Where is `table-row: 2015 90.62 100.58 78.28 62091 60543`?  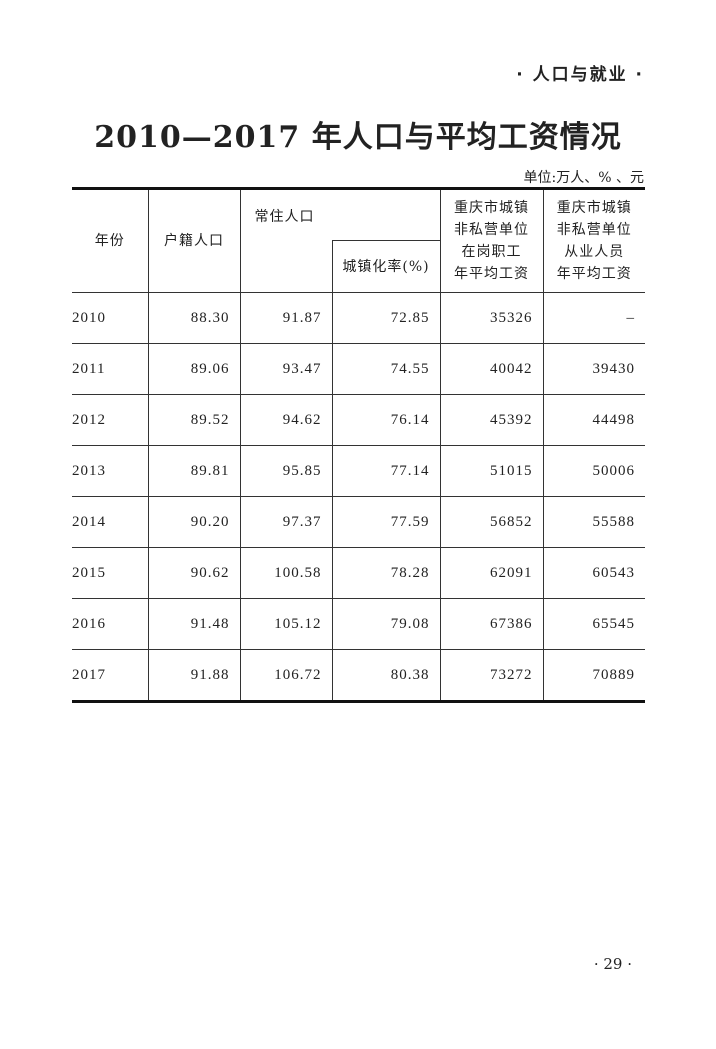
table-row: 2015 90.62 100.58 78.28 62091 60543 is located at coordinates (358, 573).